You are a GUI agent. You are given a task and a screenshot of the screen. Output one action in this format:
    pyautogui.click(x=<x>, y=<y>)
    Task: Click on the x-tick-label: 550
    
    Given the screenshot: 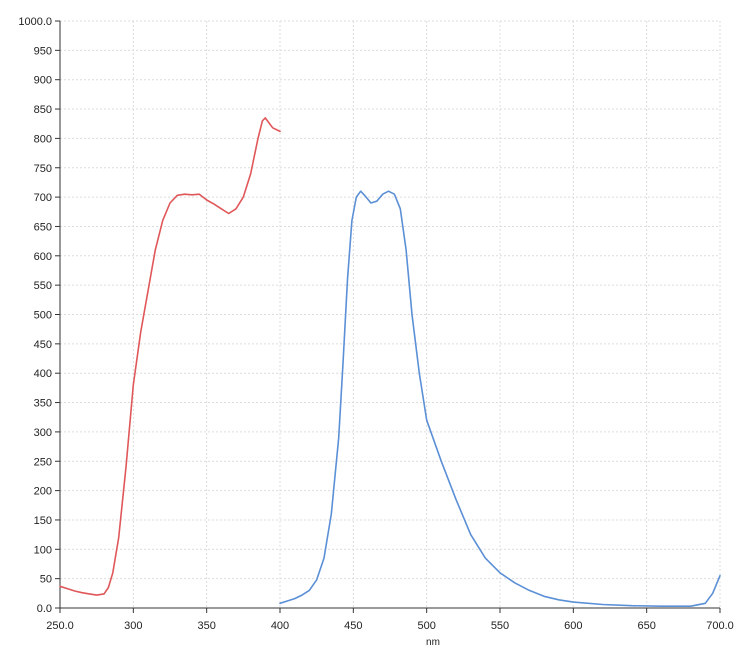 What is the action you would take?
    pyautogui.click(x=500, y=626)
    